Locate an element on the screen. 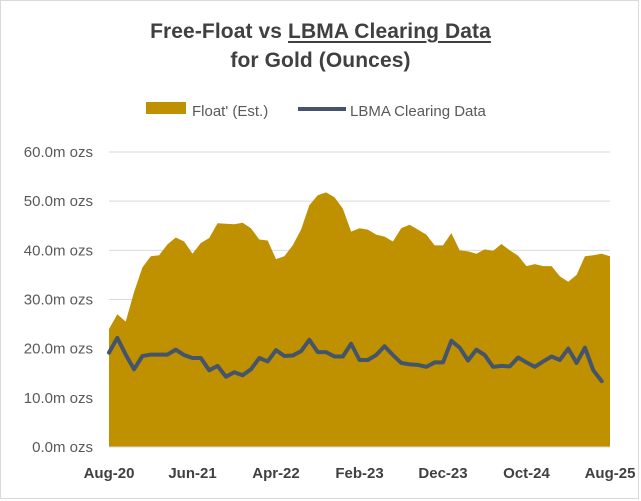 Image resolution: width=641 pixels, height=501 pixels. x-tick-label: Apr-22 is located at coordinates (276, 473).